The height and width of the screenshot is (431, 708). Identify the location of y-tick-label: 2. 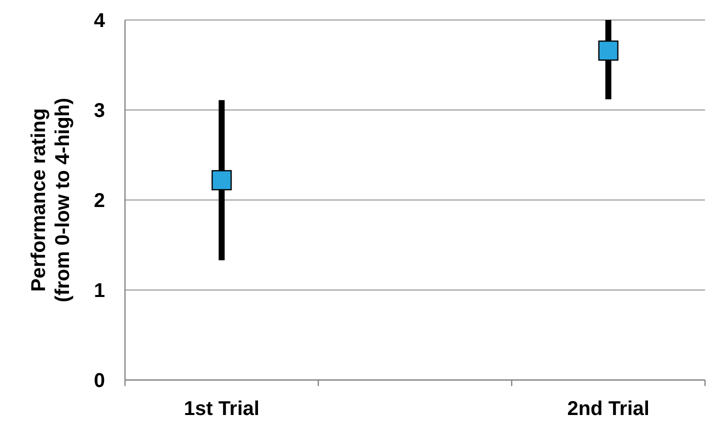
(99, 201).